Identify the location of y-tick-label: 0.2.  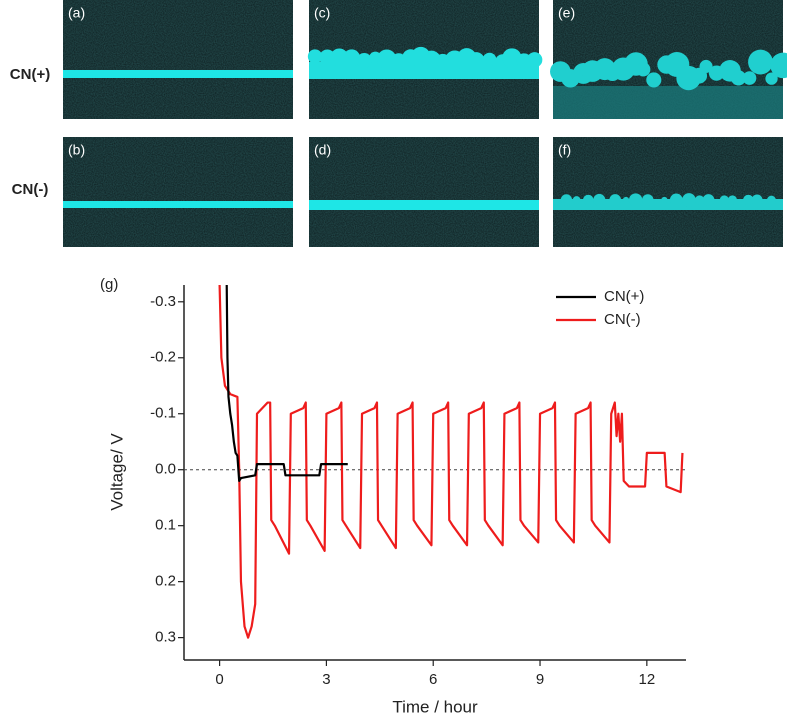
(165, 581).